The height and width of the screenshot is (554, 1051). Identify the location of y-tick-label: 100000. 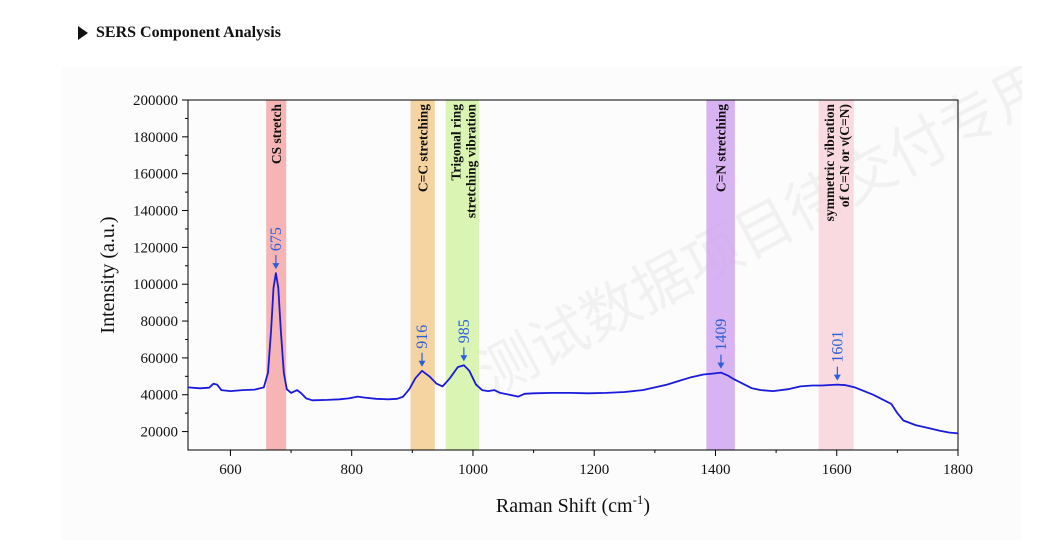
(155, 285).